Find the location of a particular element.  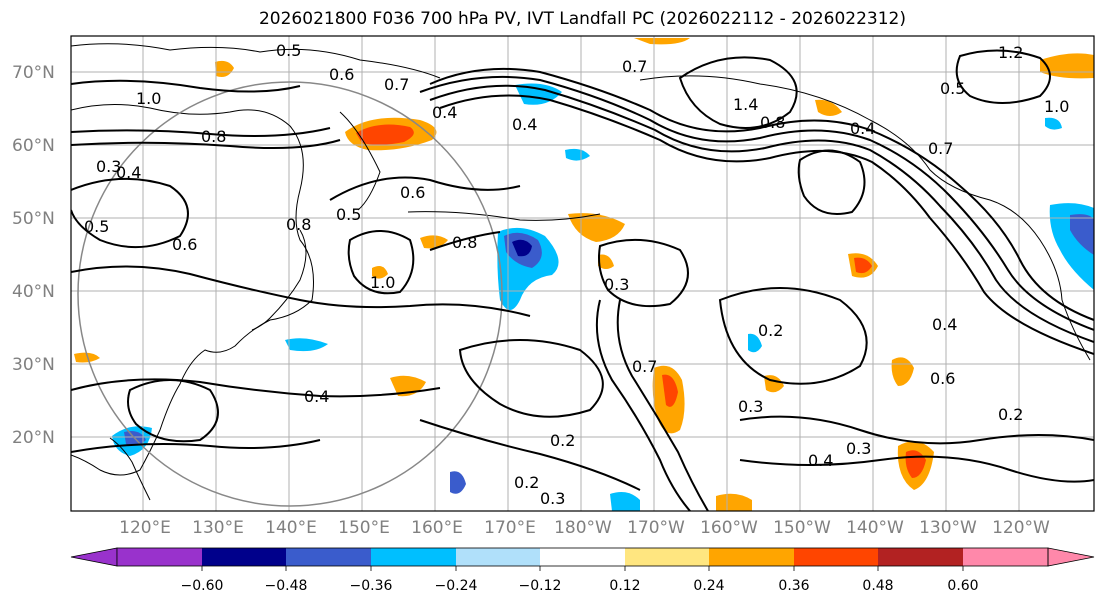

contour-ring-40n is located at coordinates (381, 262).